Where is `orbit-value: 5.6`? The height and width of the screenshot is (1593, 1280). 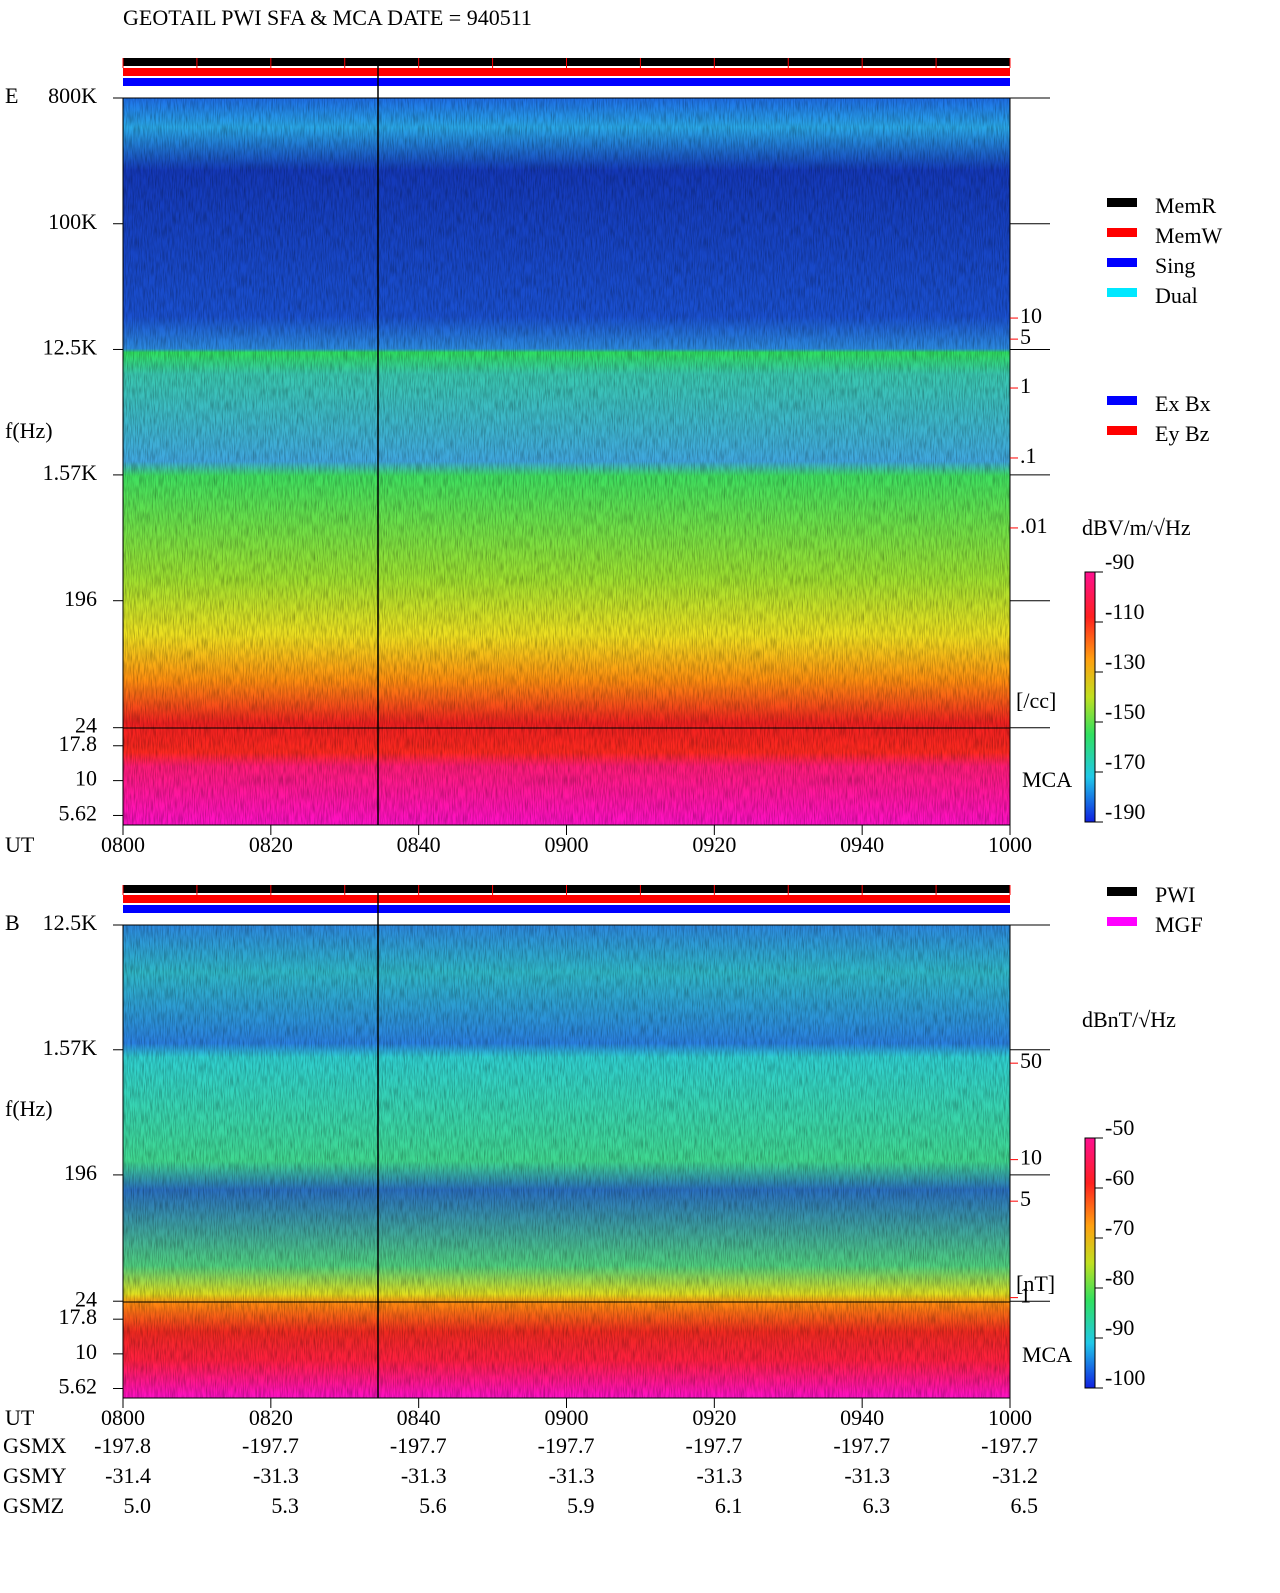 orbit-value: 5.6 is located at coordinates (433, 1505).